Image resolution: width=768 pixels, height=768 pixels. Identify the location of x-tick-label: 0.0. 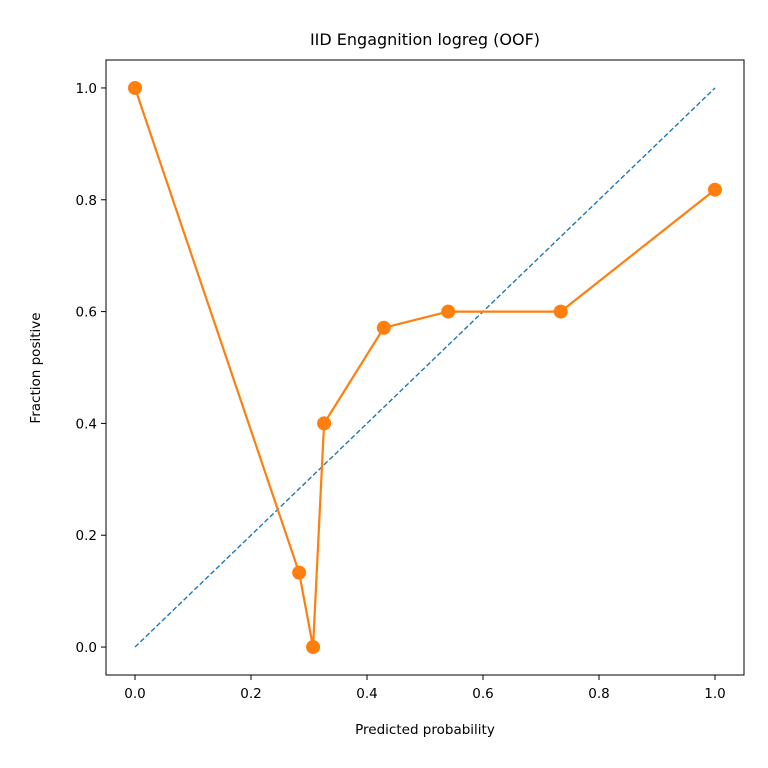
(134, 694).